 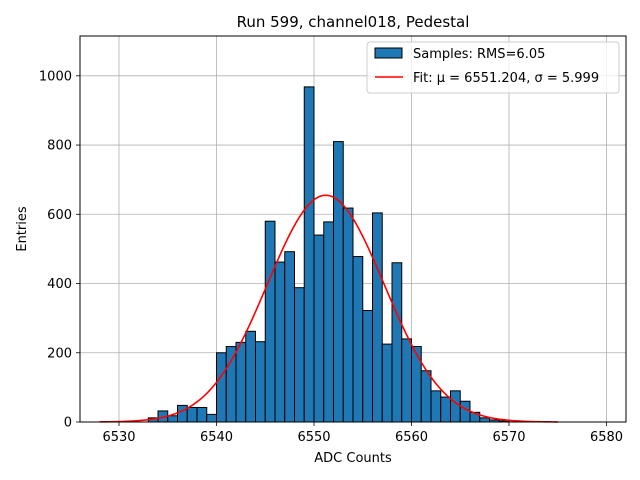 What do you see at coordinates (353, 458) in the screenshot?
I see `x-axis-label: ADC Counts` at bounding box center [353, 458].